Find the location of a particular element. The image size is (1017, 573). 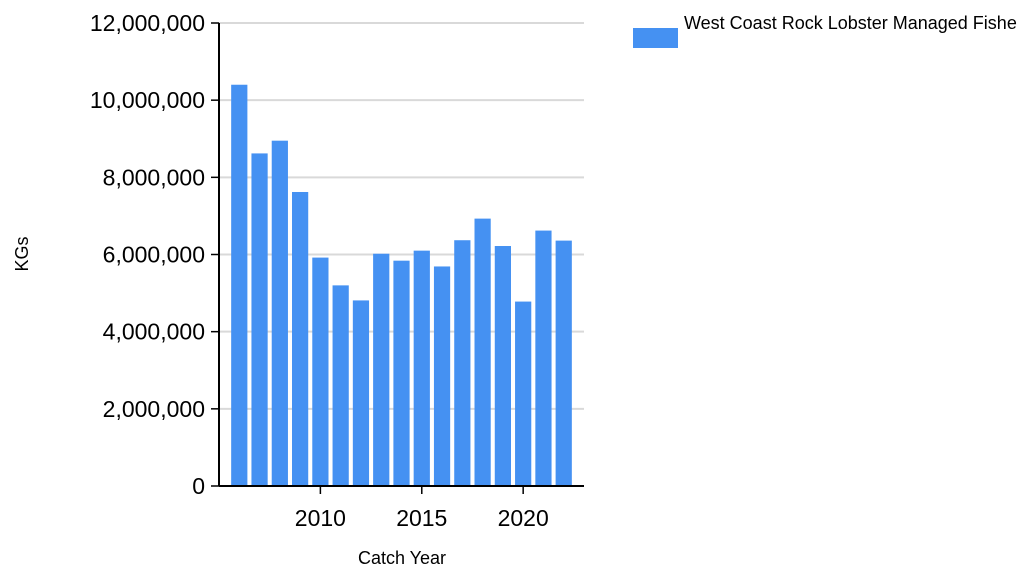

legend: West Coast Rock Lobster Managed Fishery is located at coordinates (825, 30).